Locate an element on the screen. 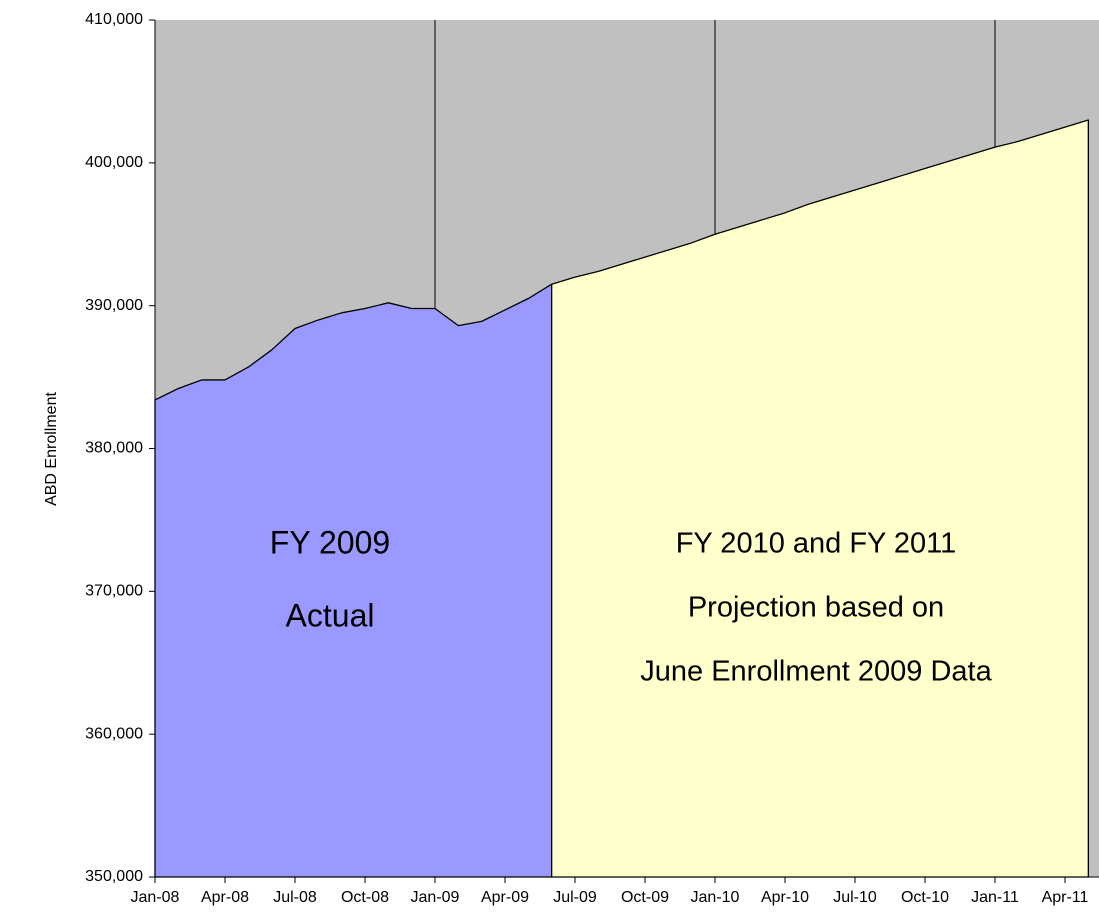 The image size is (1099, 919). x-tick-label: Oct-08 is located at coordinates (365, 897).